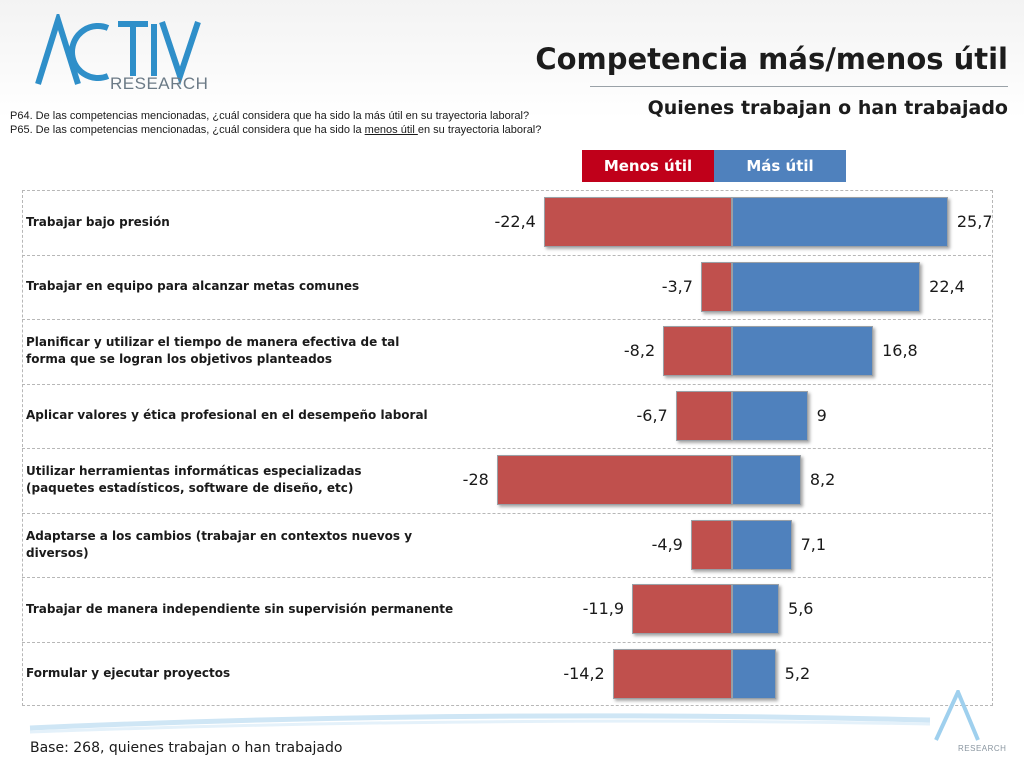 This screenshot has width=1024, height=768. I want to click on value-label-mas: 7,1, so click(813, 544).